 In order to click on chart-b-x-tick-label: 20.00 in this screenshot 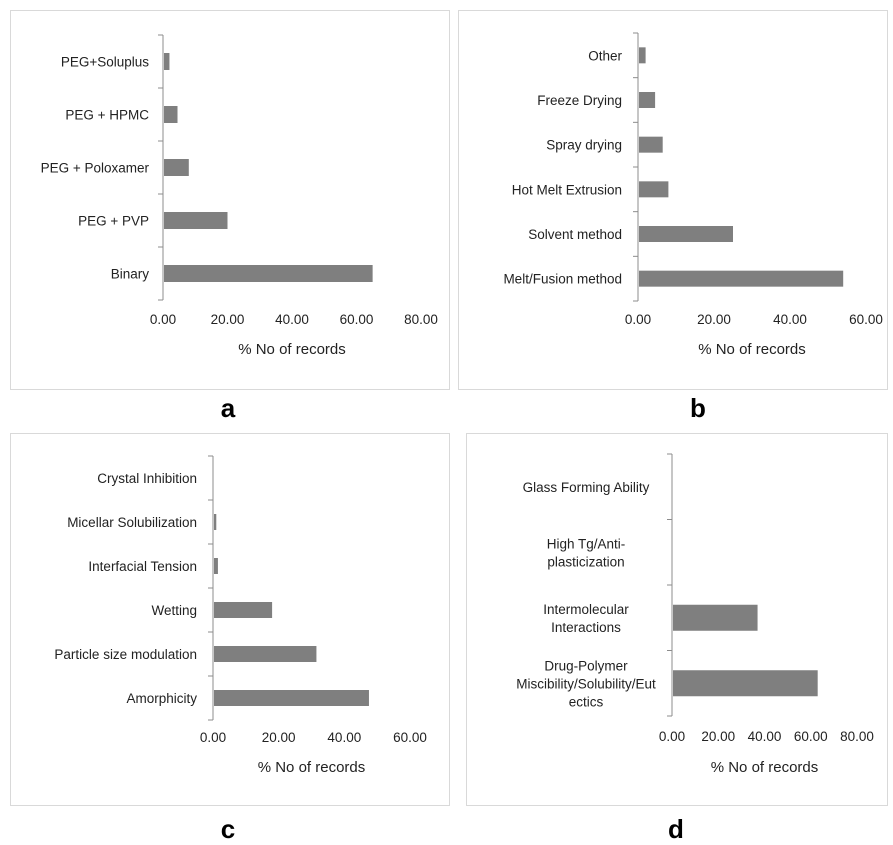, I will do `click(714, 319)`.